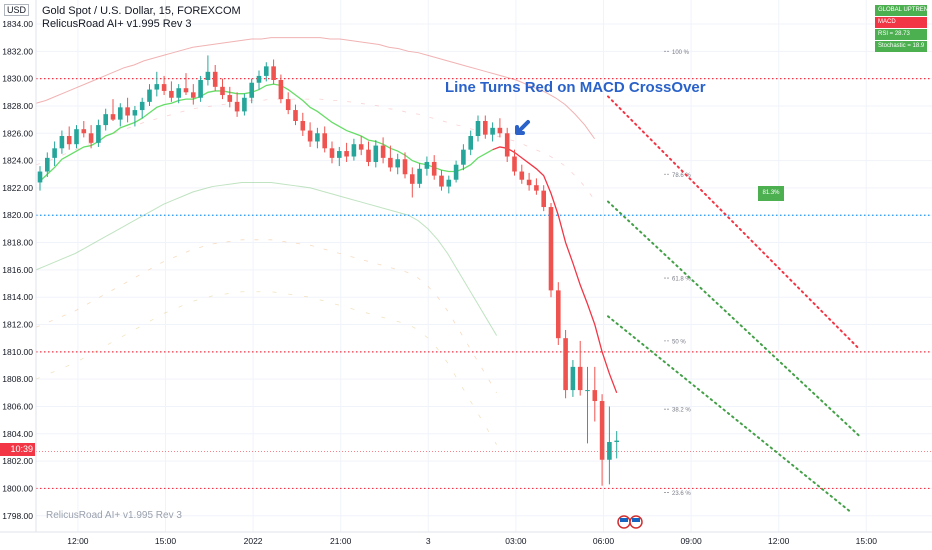  Describe the element at coordinates (901, 46) in the screenshot. I see `panel-row-stochastic: Stochastic = 18.9` at that location.